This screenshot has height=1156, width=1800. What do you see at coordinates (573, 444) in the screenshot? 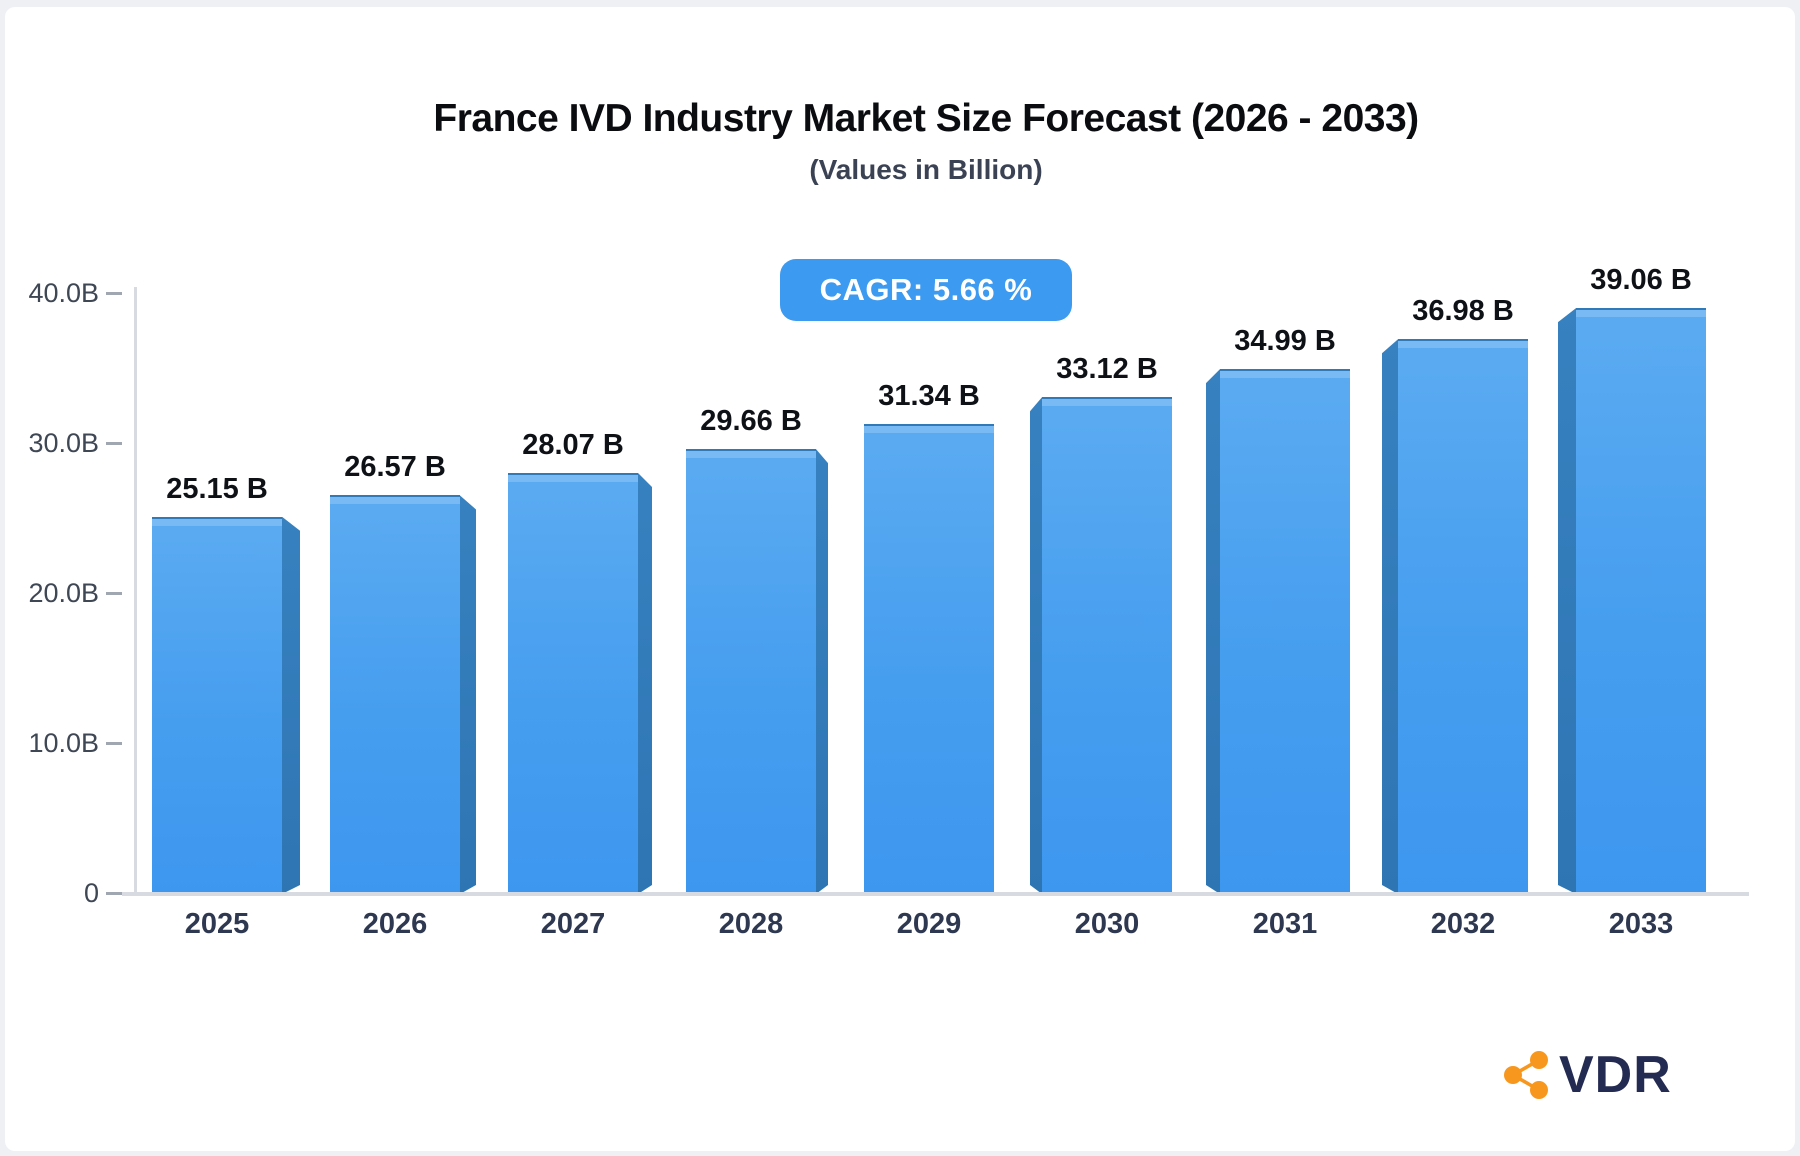
I see `bar-value-label: 28.07 B` at bounding box center [573, 444].